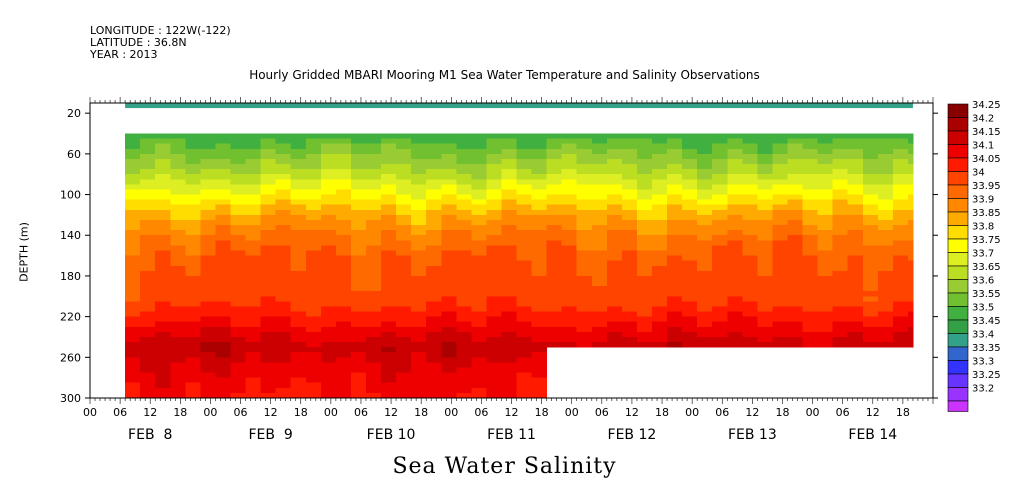  Describe the element at coordinates (120, 412) in the screenshot. I see `x-hour-label: 06` at that location.